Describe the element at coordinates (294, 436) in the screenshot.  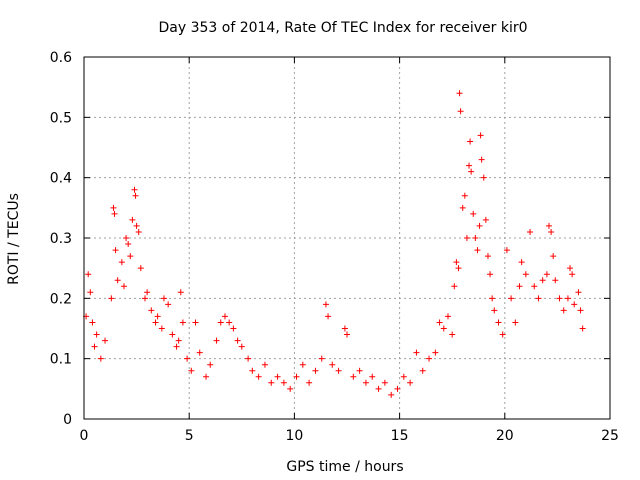
I see `x-tick-label: 10` at that location.